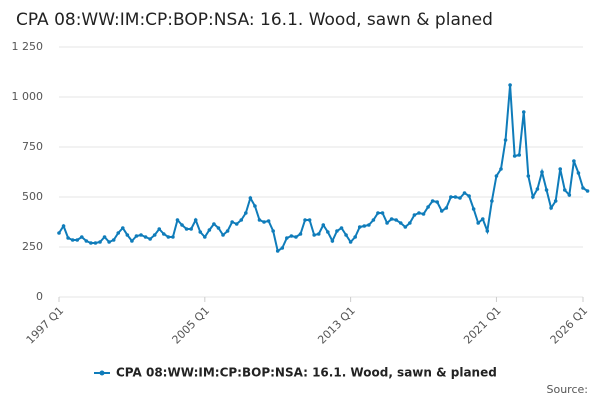 Image resolution: width=600 pixels, height=400 pixels. Describe the element at coordinates (482, 325) in the screenshot. I see `x-tick-label: 2021 Q1` at that location.